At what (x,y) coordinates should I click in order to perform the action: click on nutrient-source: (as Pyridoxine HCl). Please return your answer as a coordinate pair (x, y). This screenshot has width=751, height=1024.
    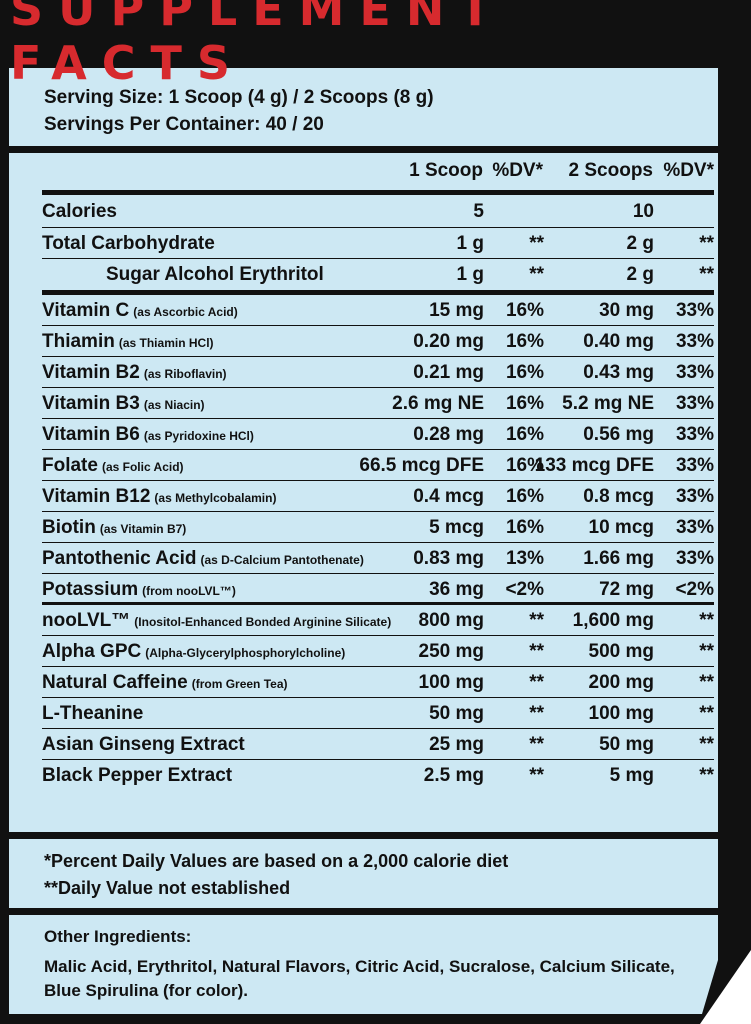
    Looking at the image, I should click on (198, 436).